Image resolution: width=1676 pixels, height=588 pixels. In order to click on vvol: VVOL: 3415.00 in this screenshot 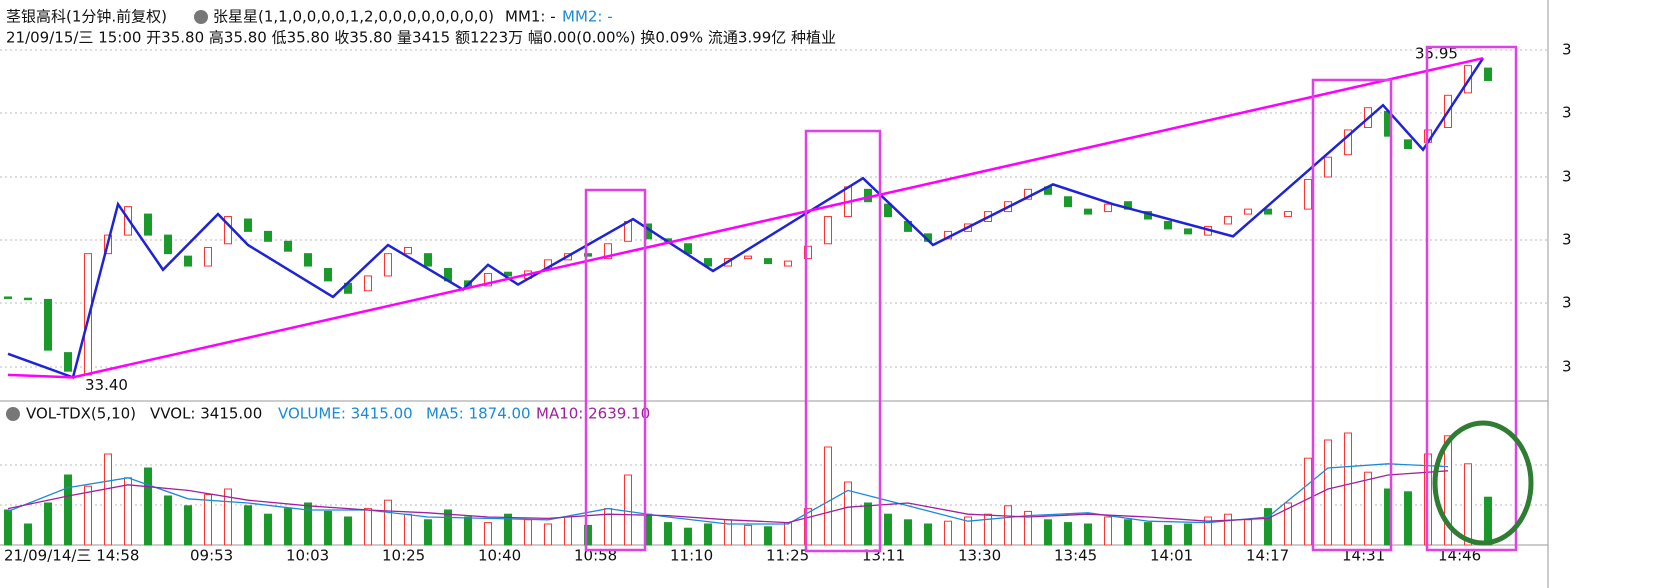, I will do `click(206, 414)`.